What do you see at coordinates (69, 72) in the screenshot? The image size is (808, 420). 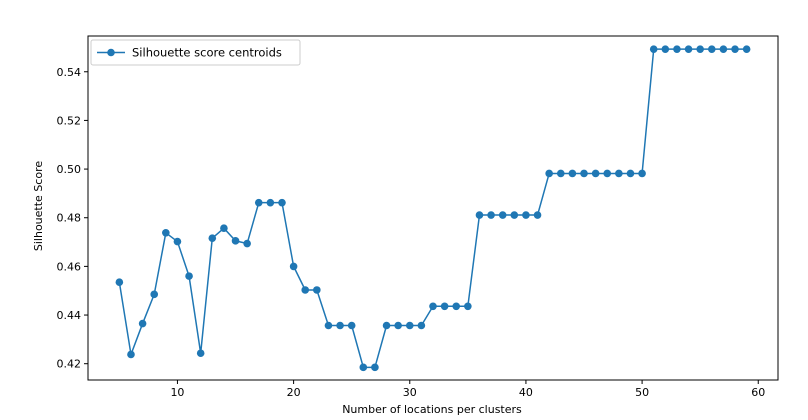 I see `y-tick-label: 0.54` at bounding box center [69, 72].